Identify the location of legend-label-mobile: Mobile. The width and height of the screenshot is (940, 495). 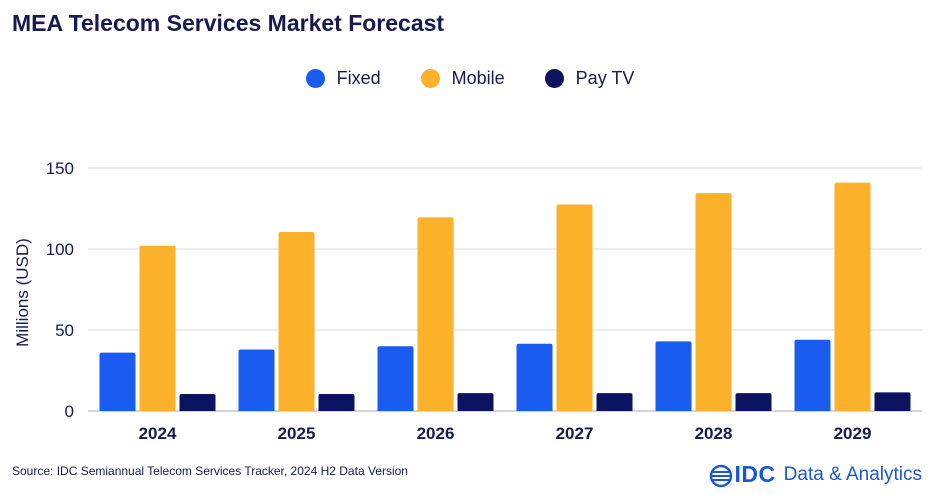
(478, 78).